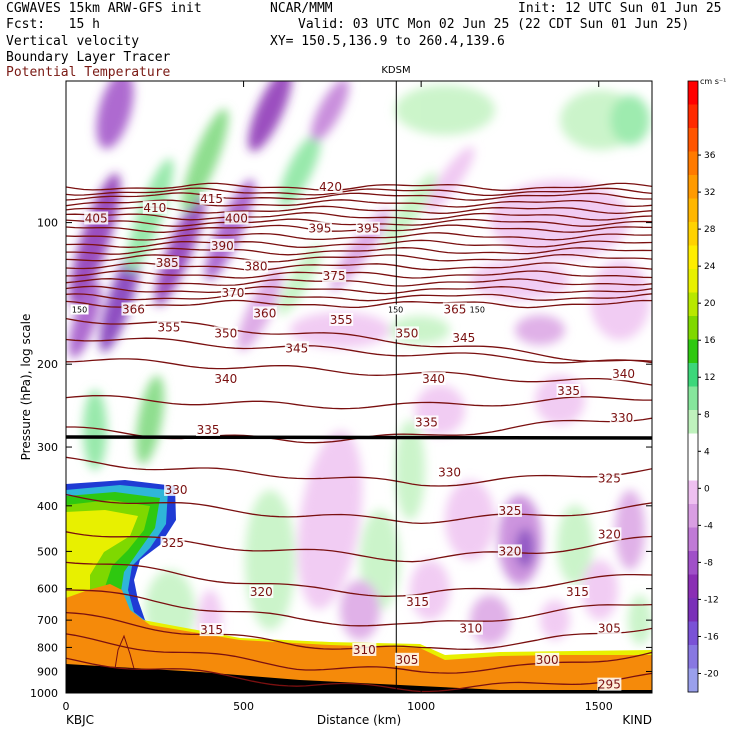  I want to click on colorbar-label: 4, so click(707, 452).